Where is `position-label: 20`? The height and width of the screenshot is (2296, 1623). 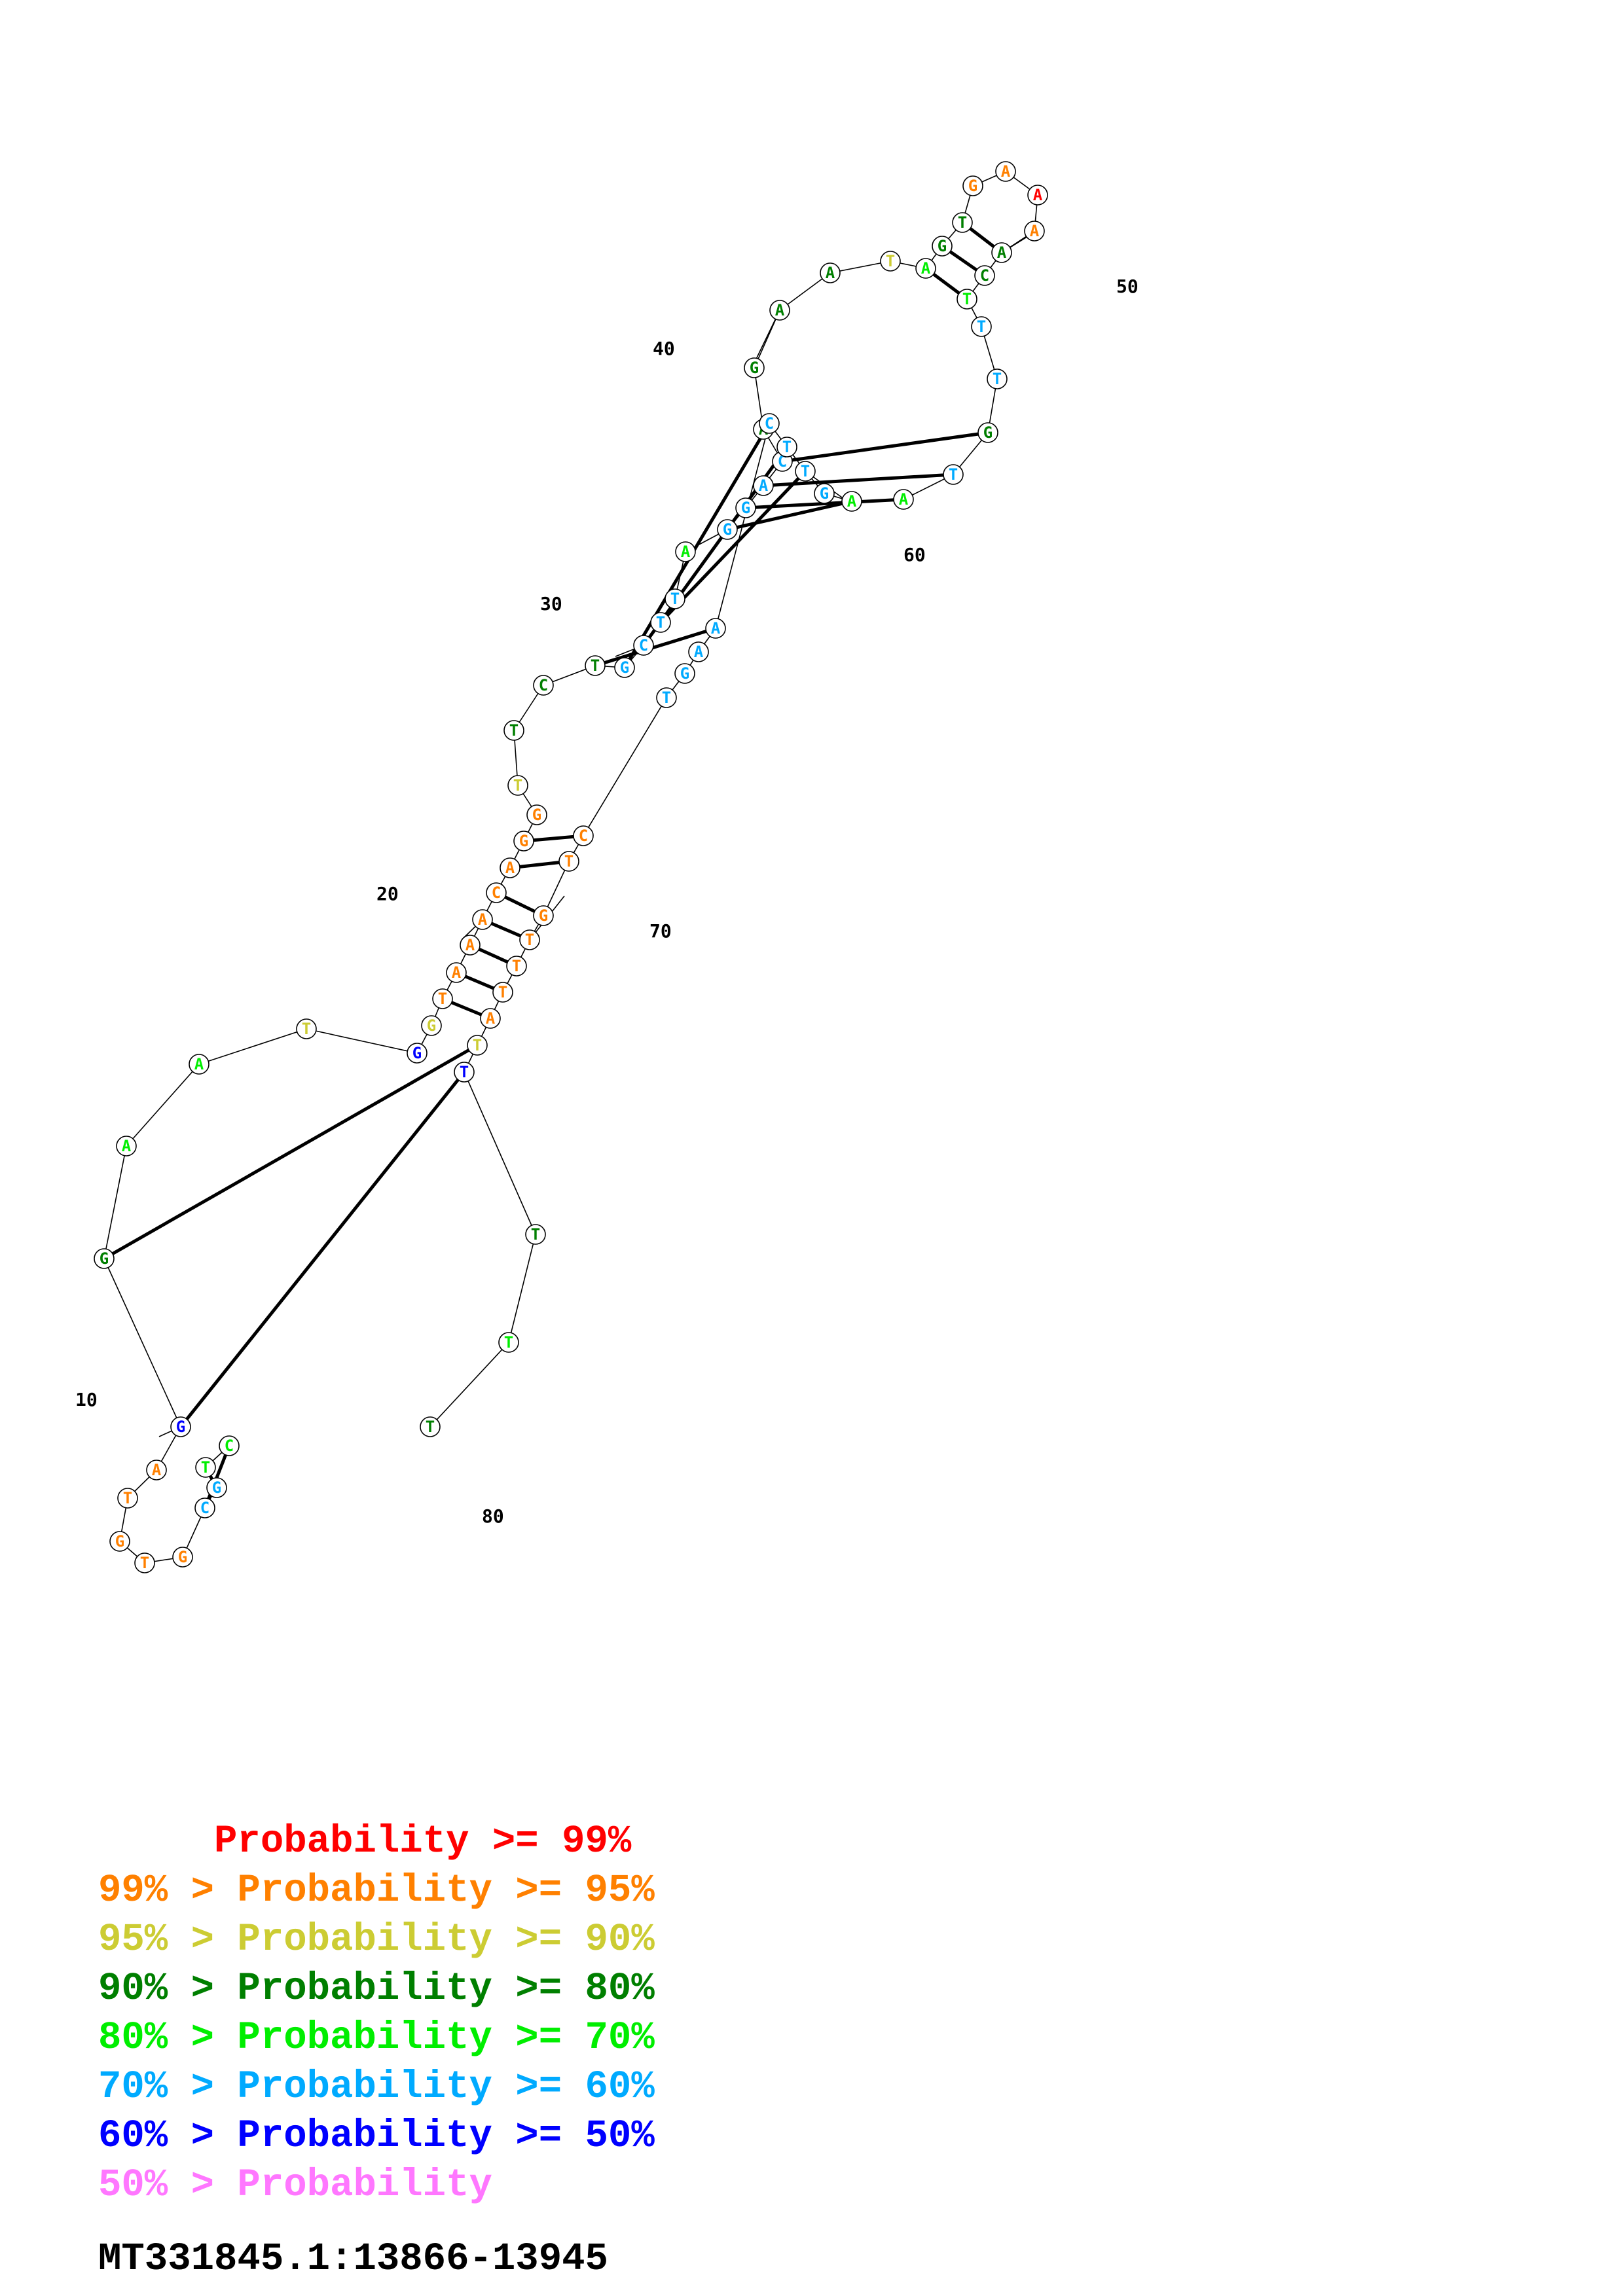
position-label: 20 is located at coordinates (387, 894).